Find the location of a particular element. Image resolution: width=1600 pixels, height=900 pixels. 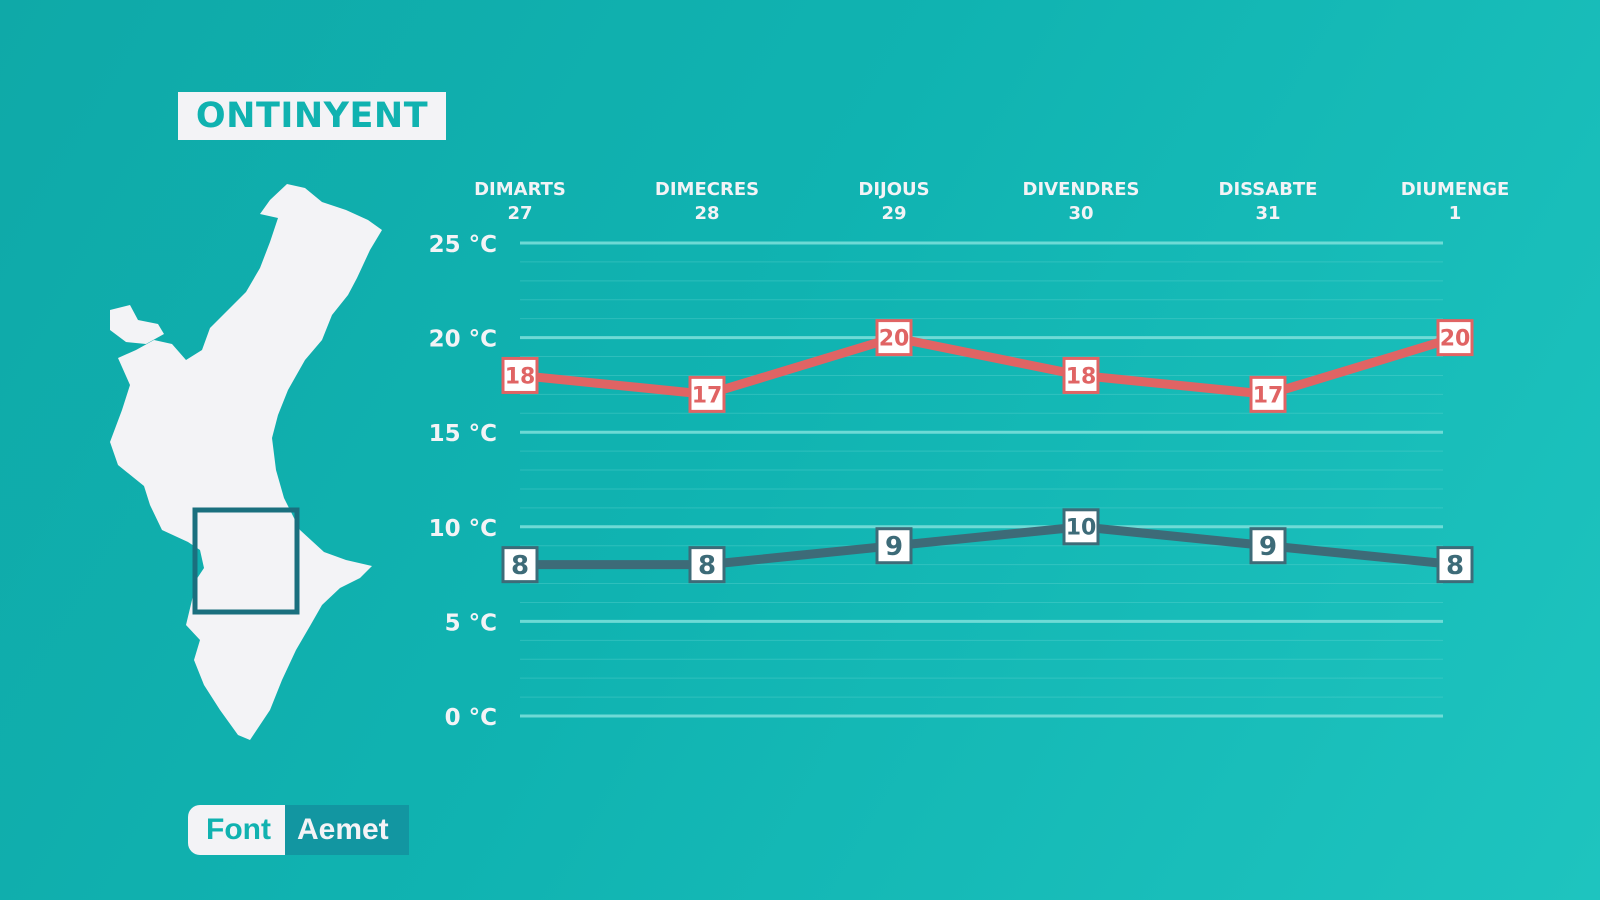

source-value: Aemet is located at coordinates (346, 830).